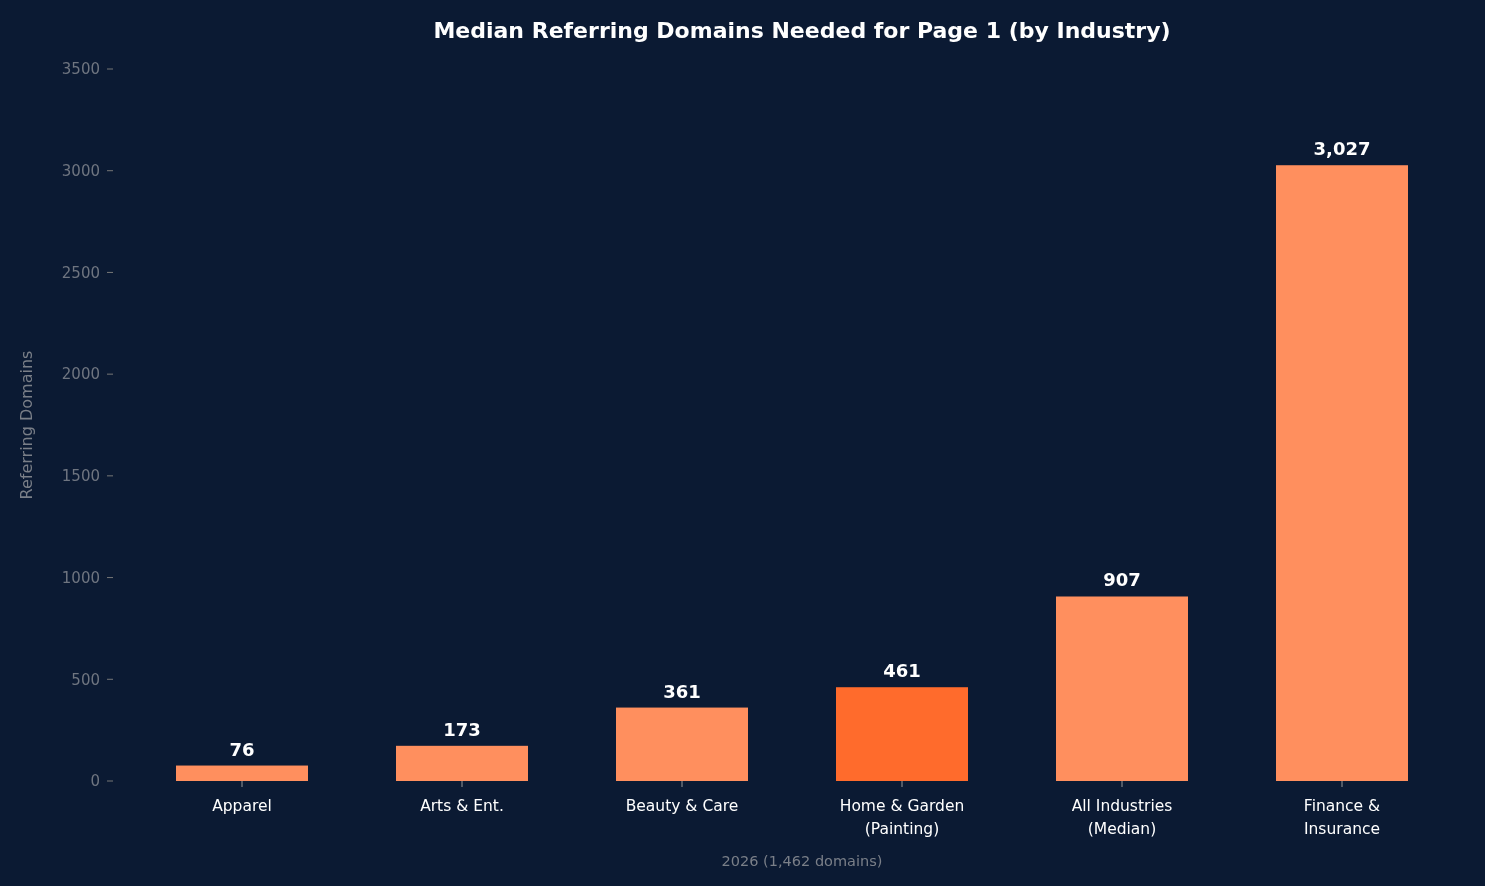  Describe the element at coordinates (80, 170) in the screenshot. I see `y-tick-label: 3000` at that location.